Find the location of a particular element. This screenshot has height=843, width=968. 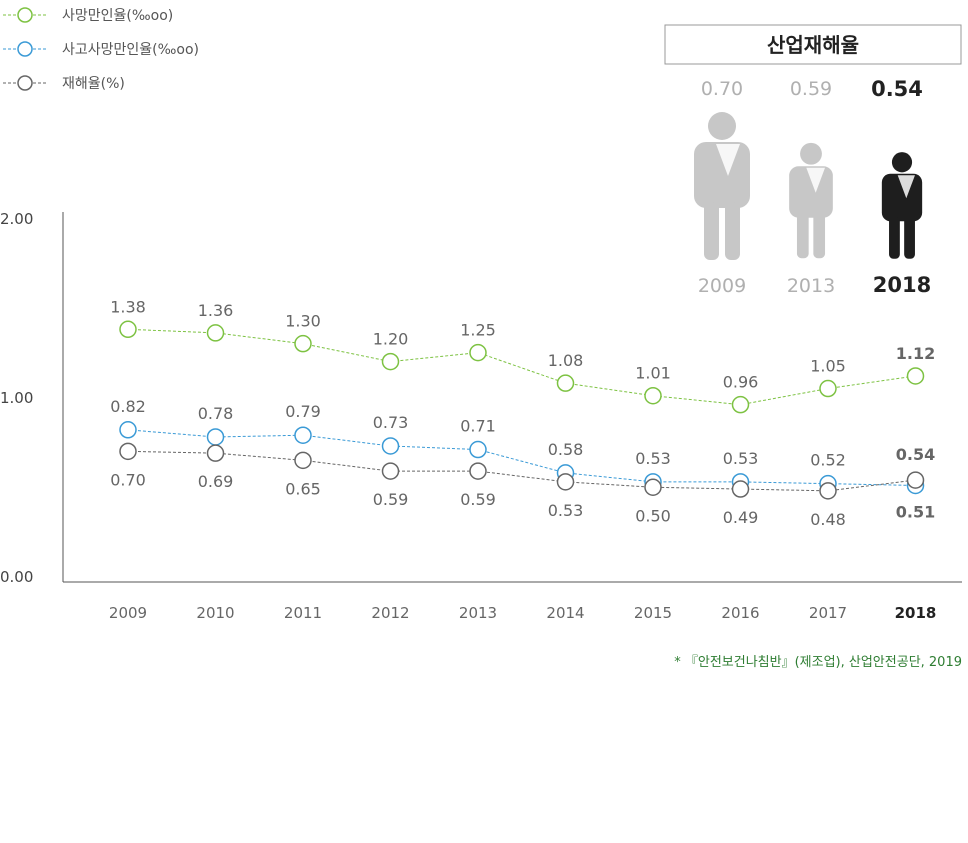

data-label: 1.01 is located at coordinates (653, 373).